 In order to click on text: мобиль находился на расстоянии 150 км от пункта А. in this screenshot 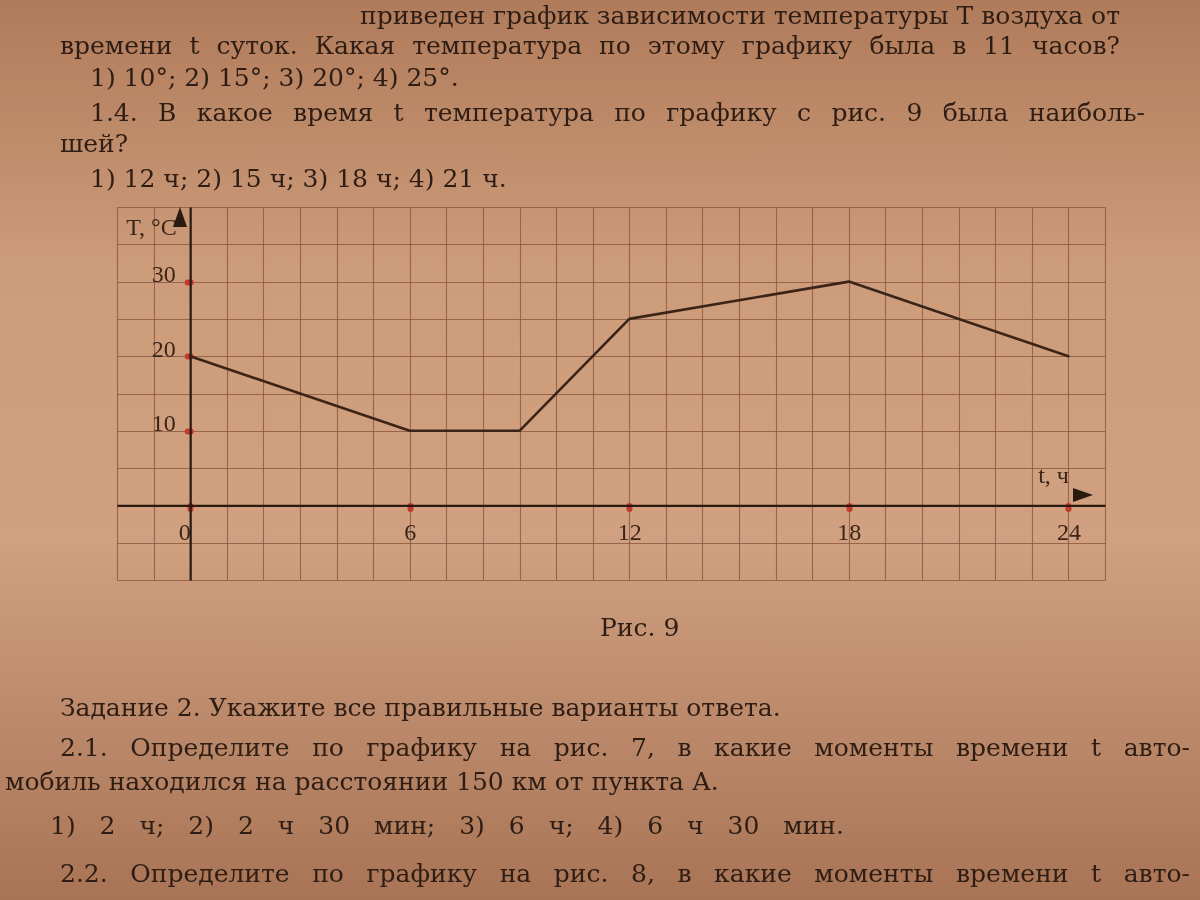, I will do `click(362, 782)`.